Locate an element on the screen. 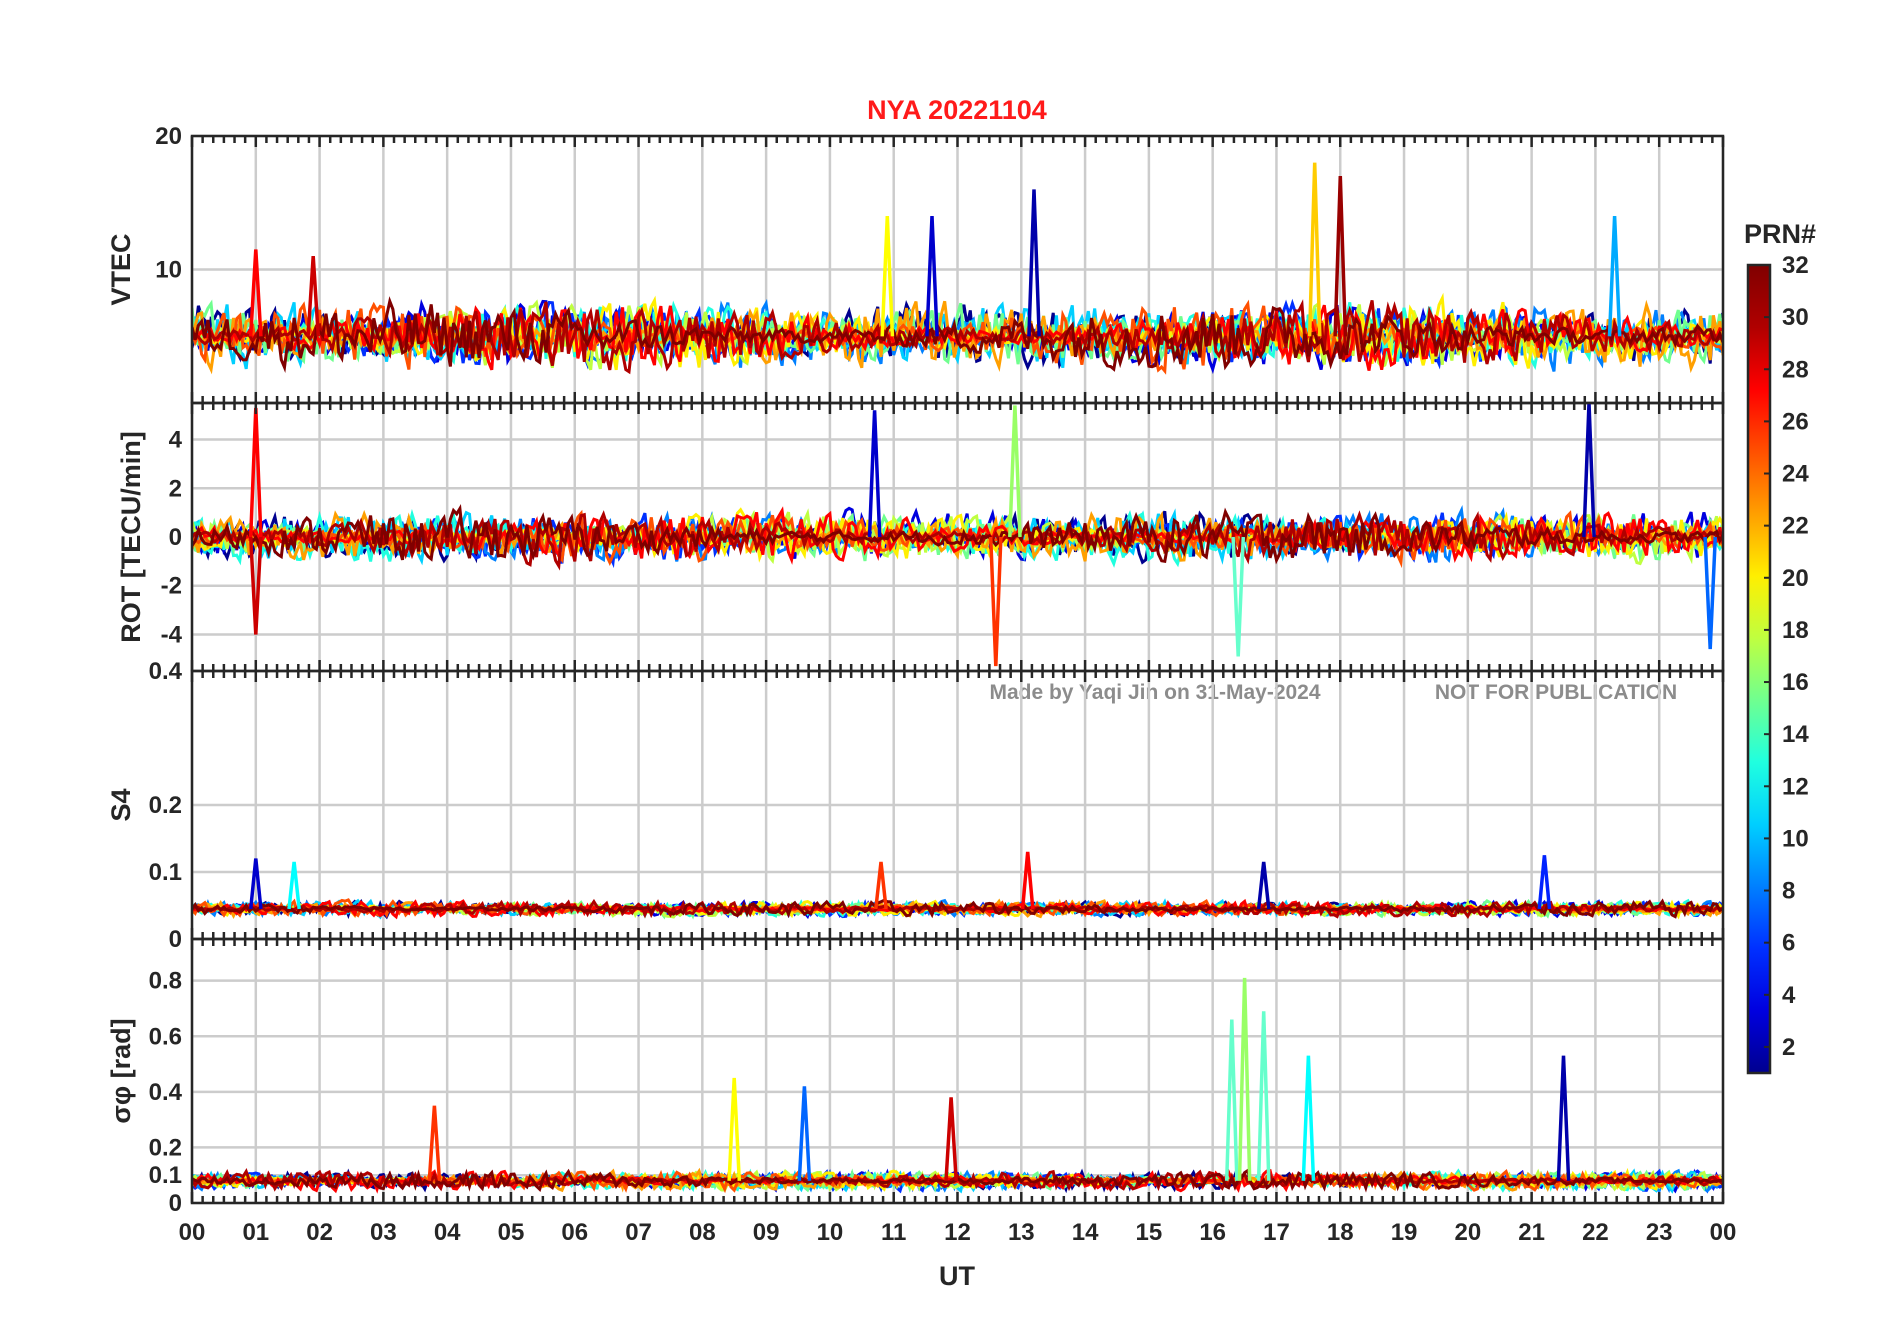 The image size is (1902, 1330). x-tick-label: 10 is located at coordinates (830, 1232).